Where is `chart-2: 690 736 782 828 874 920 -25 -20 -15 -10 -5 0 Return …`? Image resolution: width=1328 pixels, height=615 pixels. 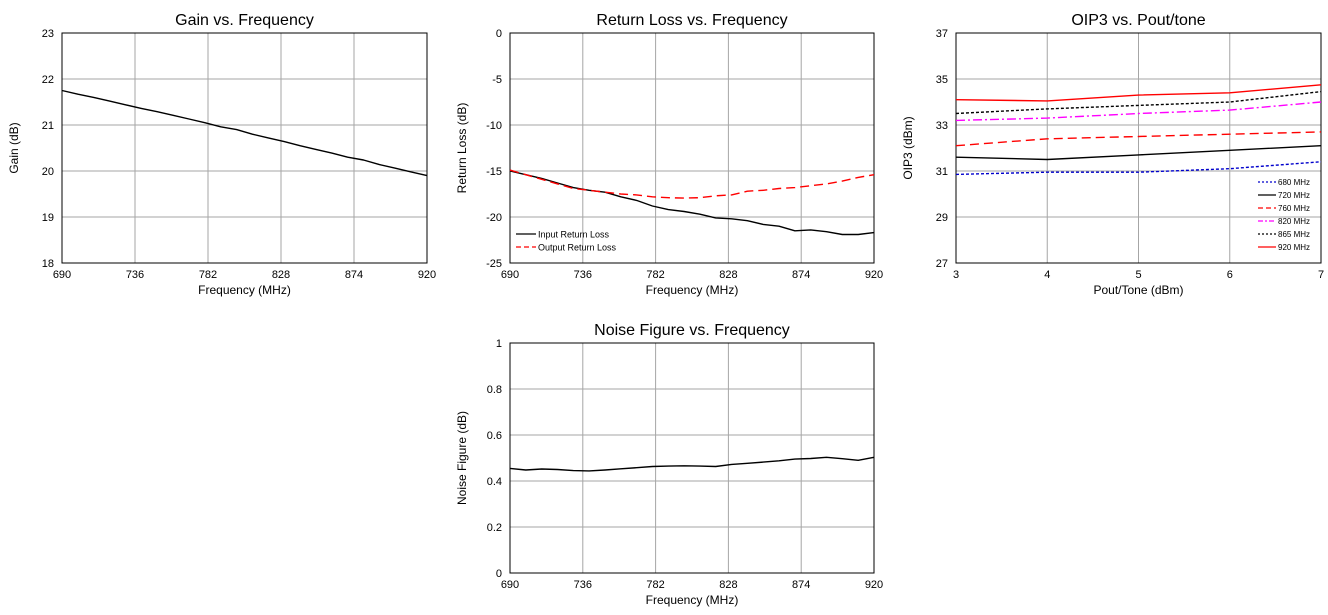
chart-2: 690 736 782 828 874 920 -25 -20 -15 -10 -5 0 Return … is located at coordinates (669, 154).